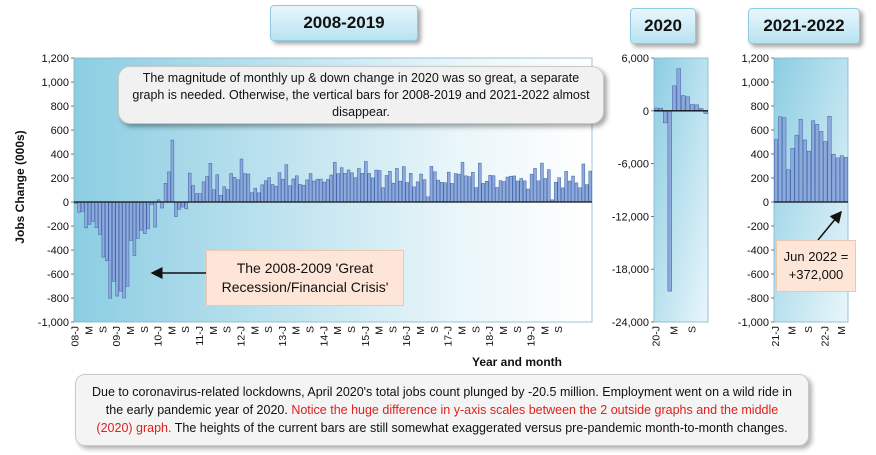 The height and width of the screenshot is (455, 876). Describe the element at coordinates (663, 26) in the screenshot. I see `title-2020: 2020` at that location.